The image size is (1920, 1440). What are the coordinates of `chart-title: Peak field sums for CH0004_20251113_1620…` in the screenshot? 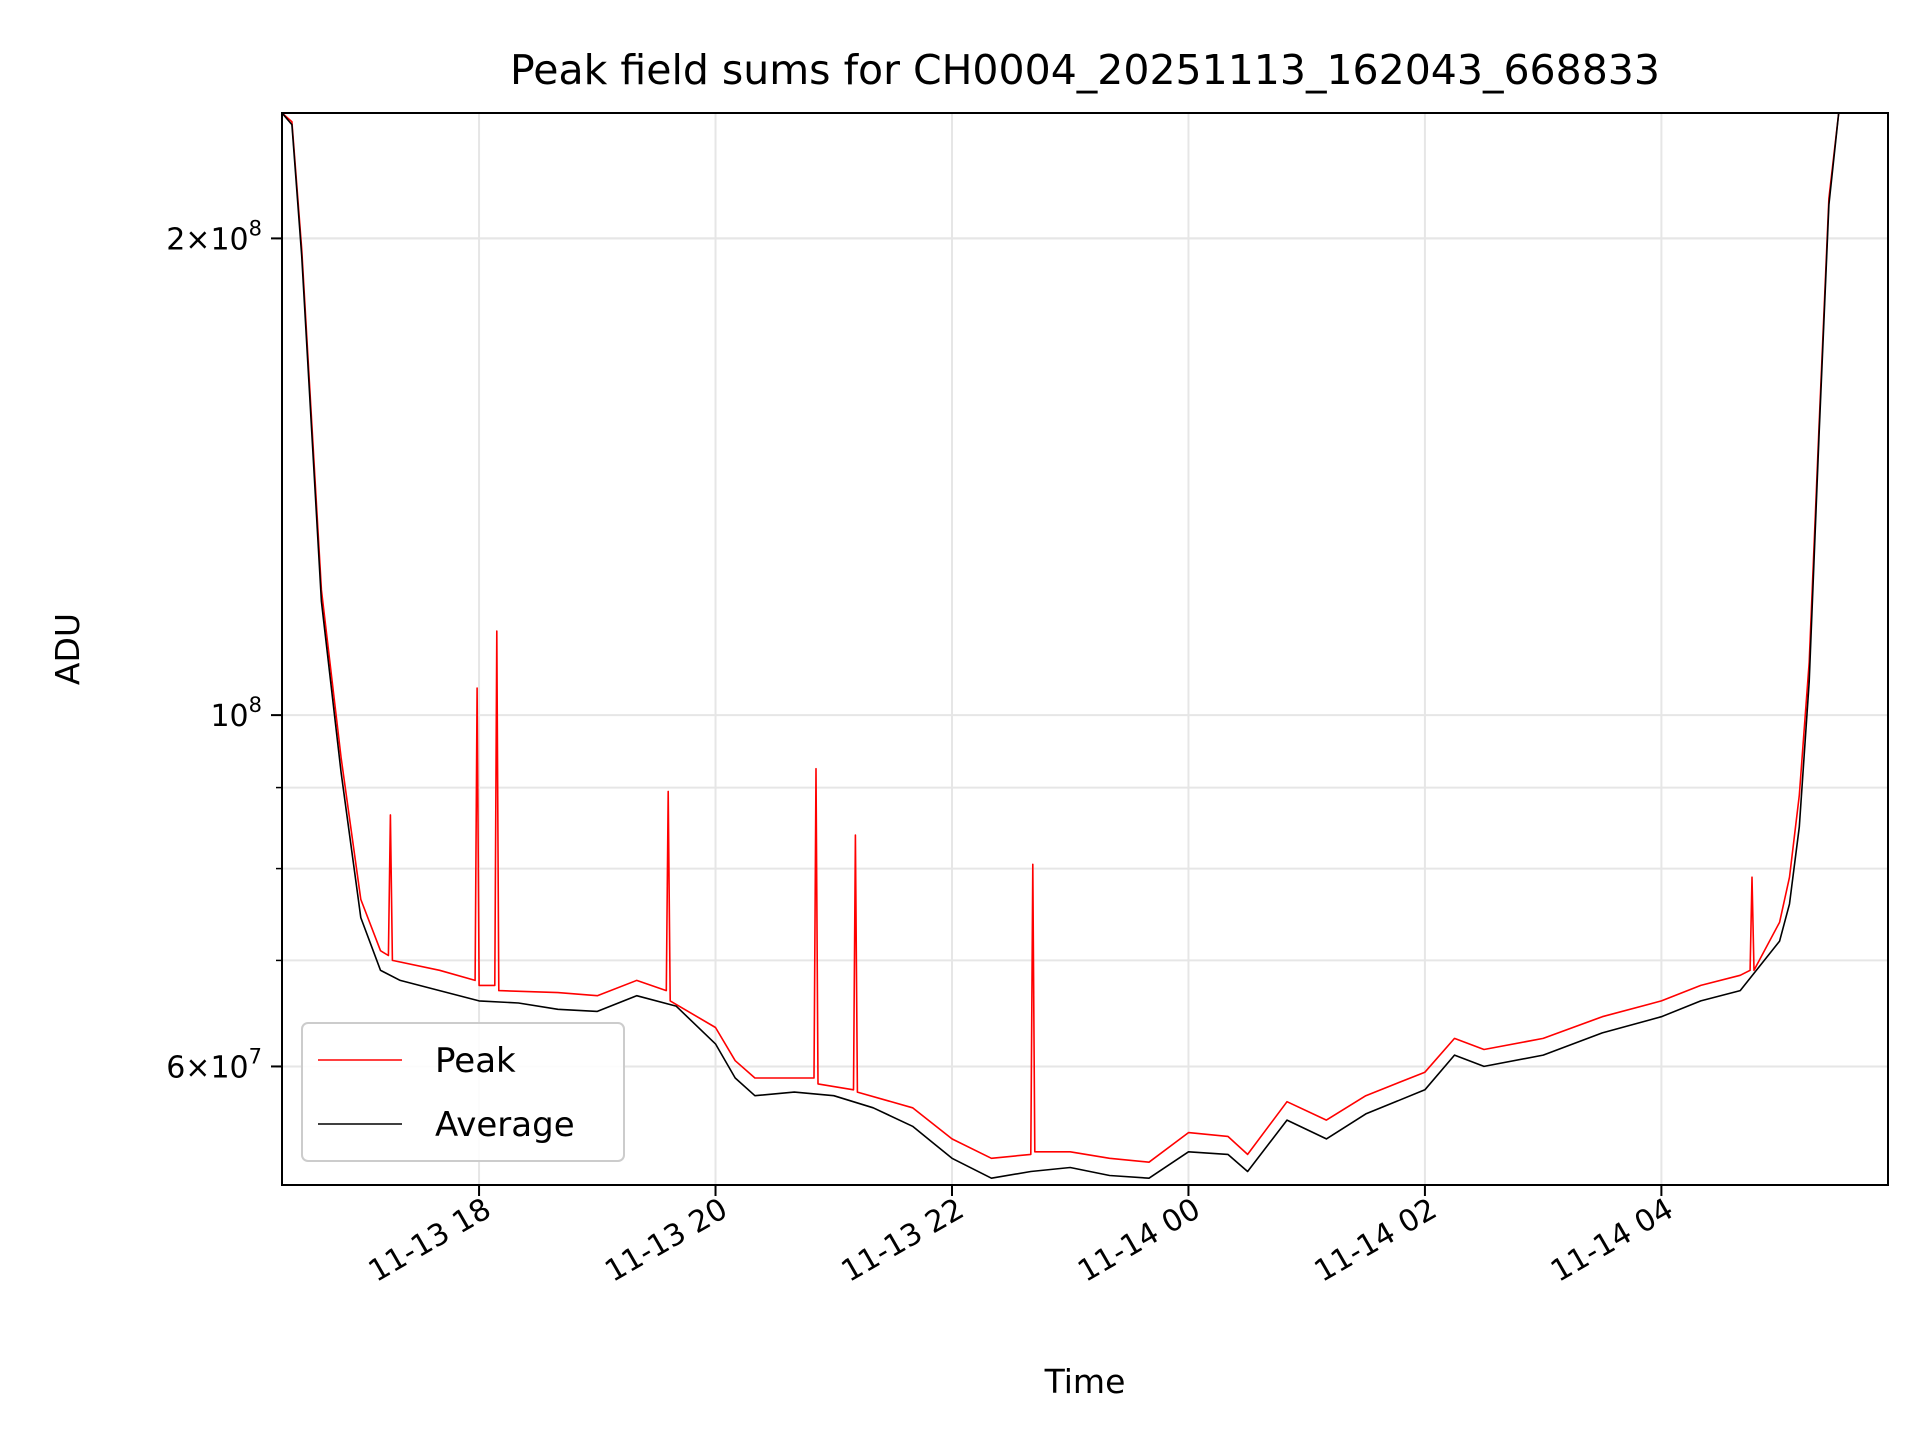 It's located at (1085, 70).